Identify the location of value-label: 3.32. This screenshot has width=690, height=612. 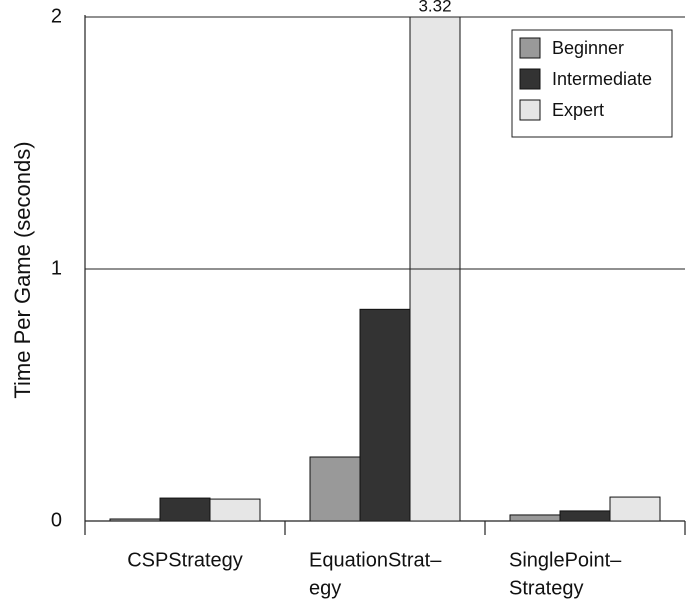
(434, 7).